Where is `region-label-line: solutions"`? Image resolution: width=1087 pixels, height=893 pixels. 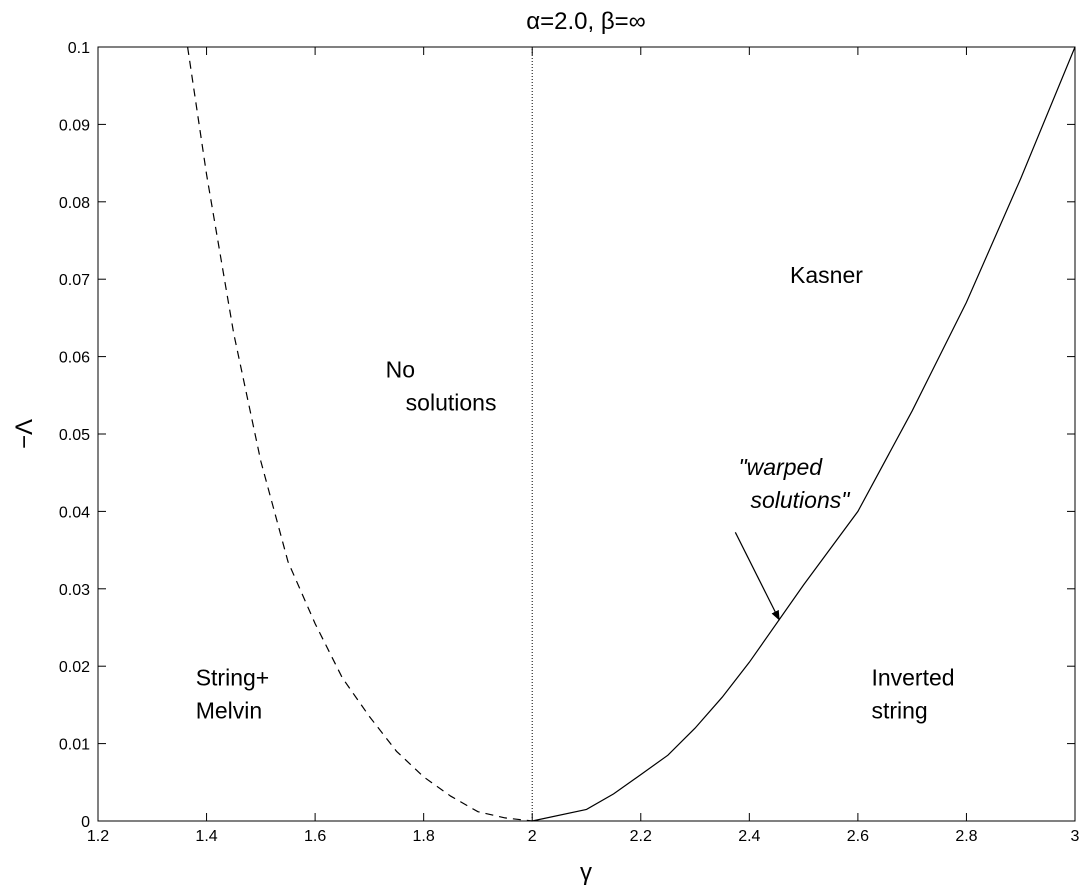 region-label-line: solutions" is located at coordinates (800, 500).